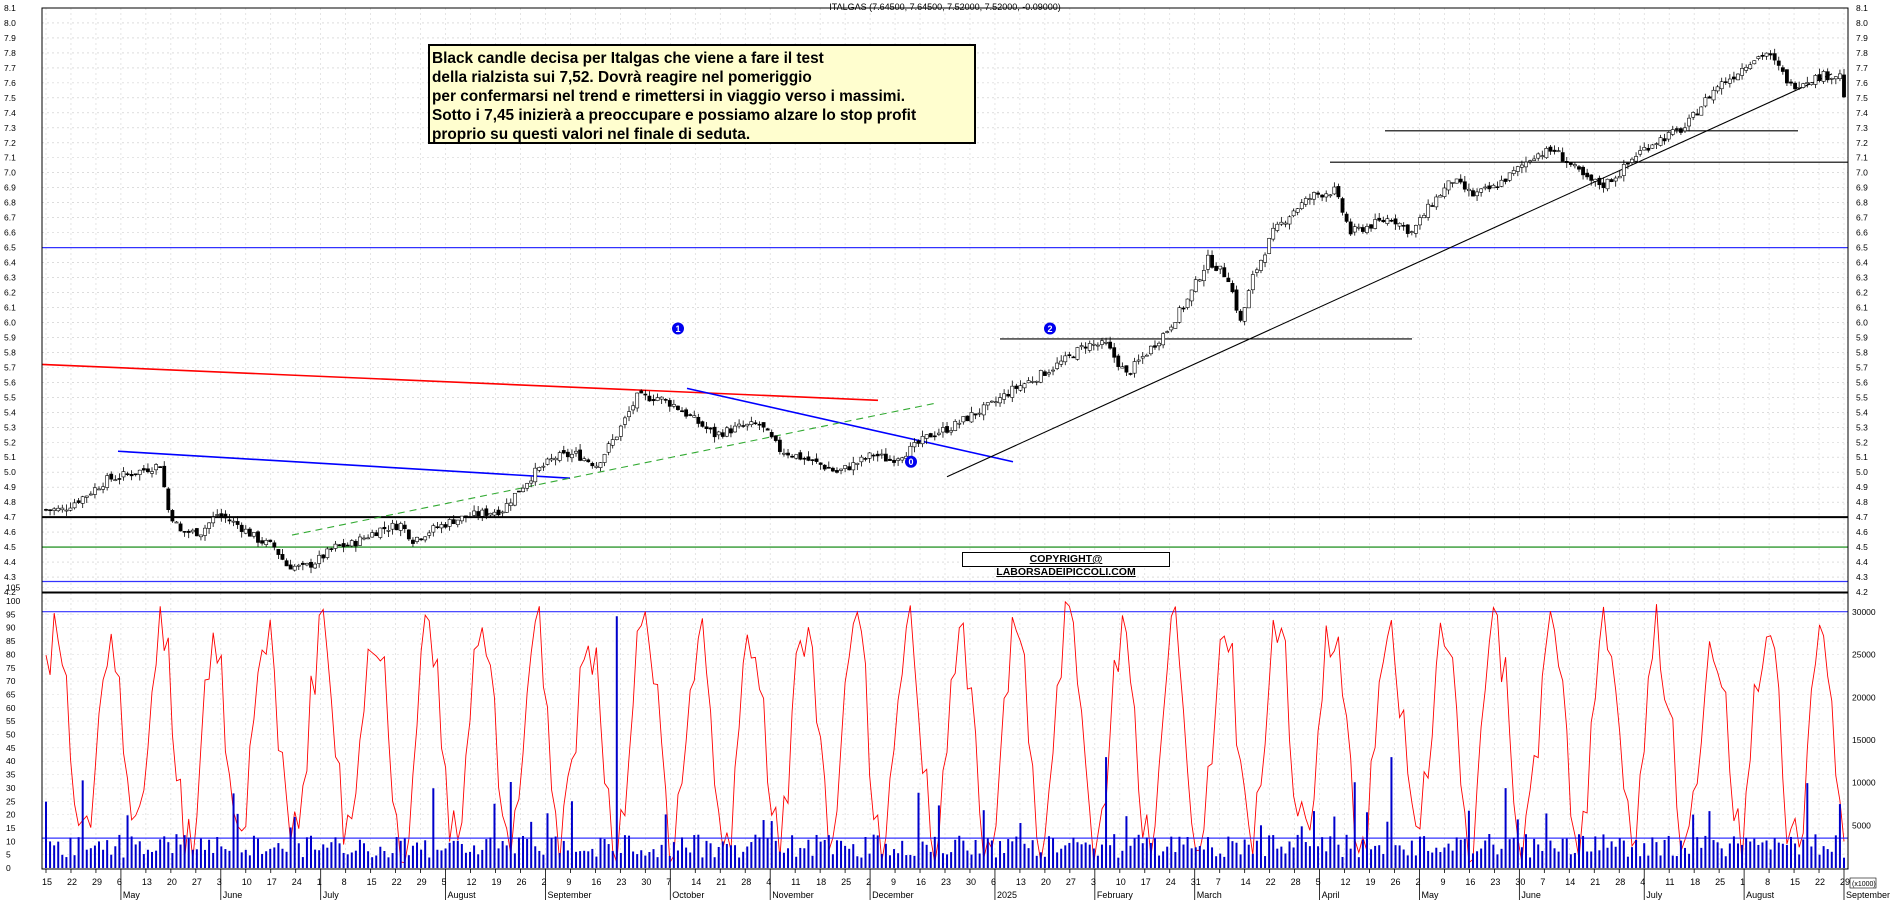 The width and height of the screenshot is (1890, 902). Describe the element at coordinates (444, 882) in the screenshot. I see `x-day-label: 5` at that location.